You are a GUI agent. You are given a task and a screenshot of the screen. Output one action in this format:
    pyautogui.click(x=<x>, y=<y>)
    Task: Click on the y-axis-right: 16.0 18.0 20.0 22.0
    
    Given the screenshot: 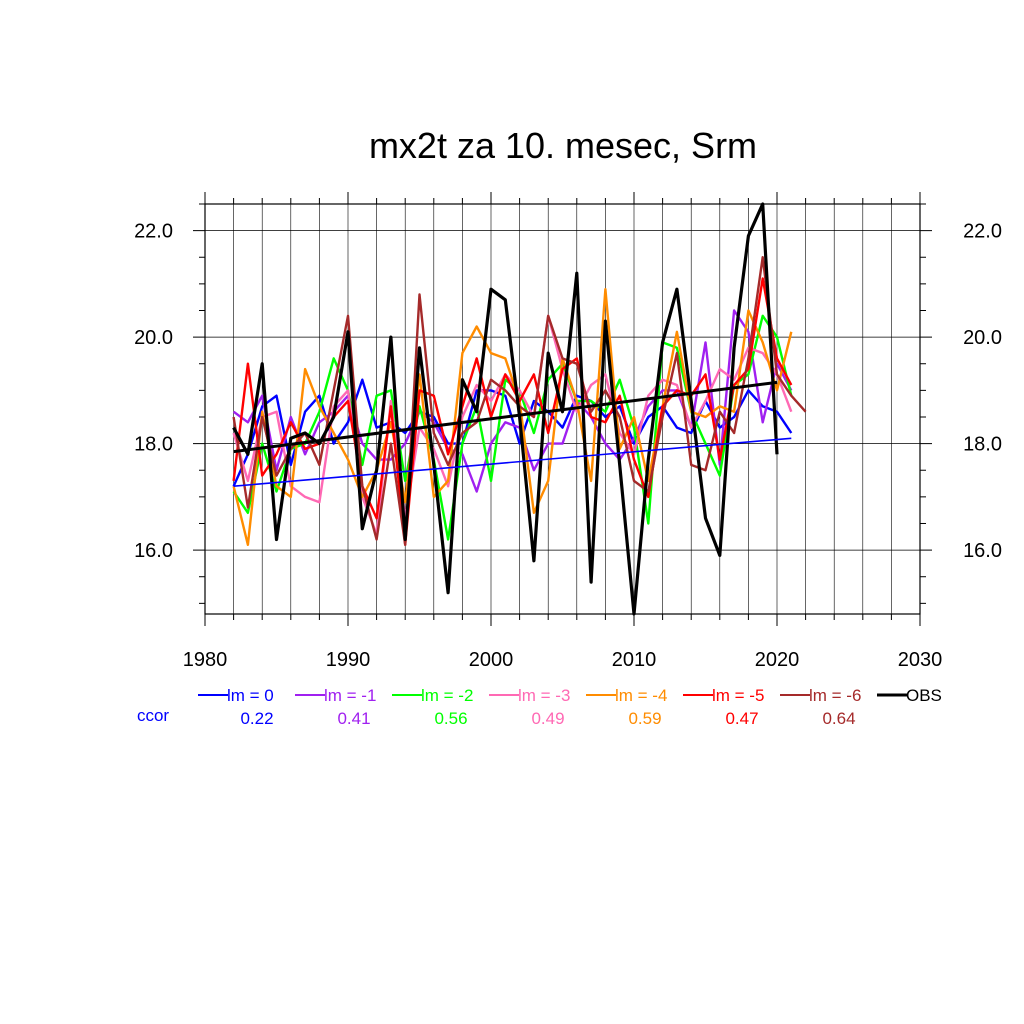 What is the action you would take?
    pyautogui.click(x=961, y=403)
    